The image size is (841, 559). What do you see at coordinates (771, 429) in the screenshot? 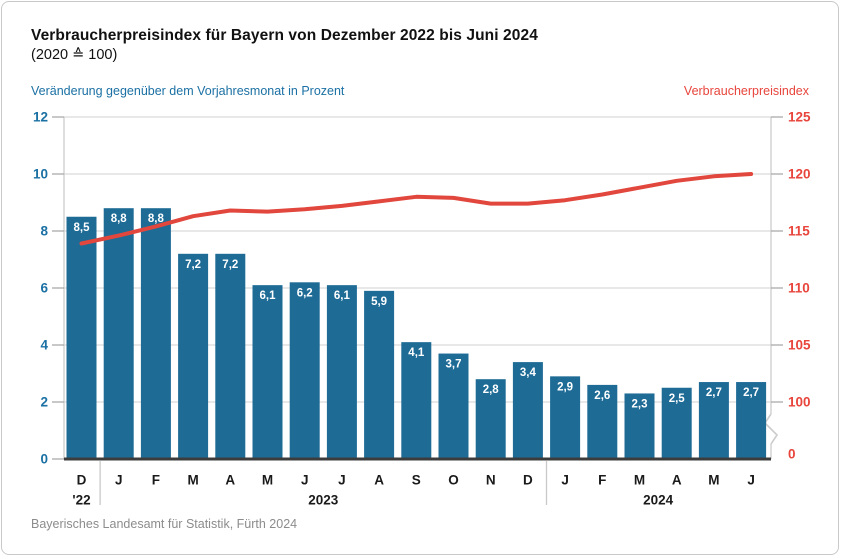
I see `right-axis-break-icon` at bounding box center [771, 429].